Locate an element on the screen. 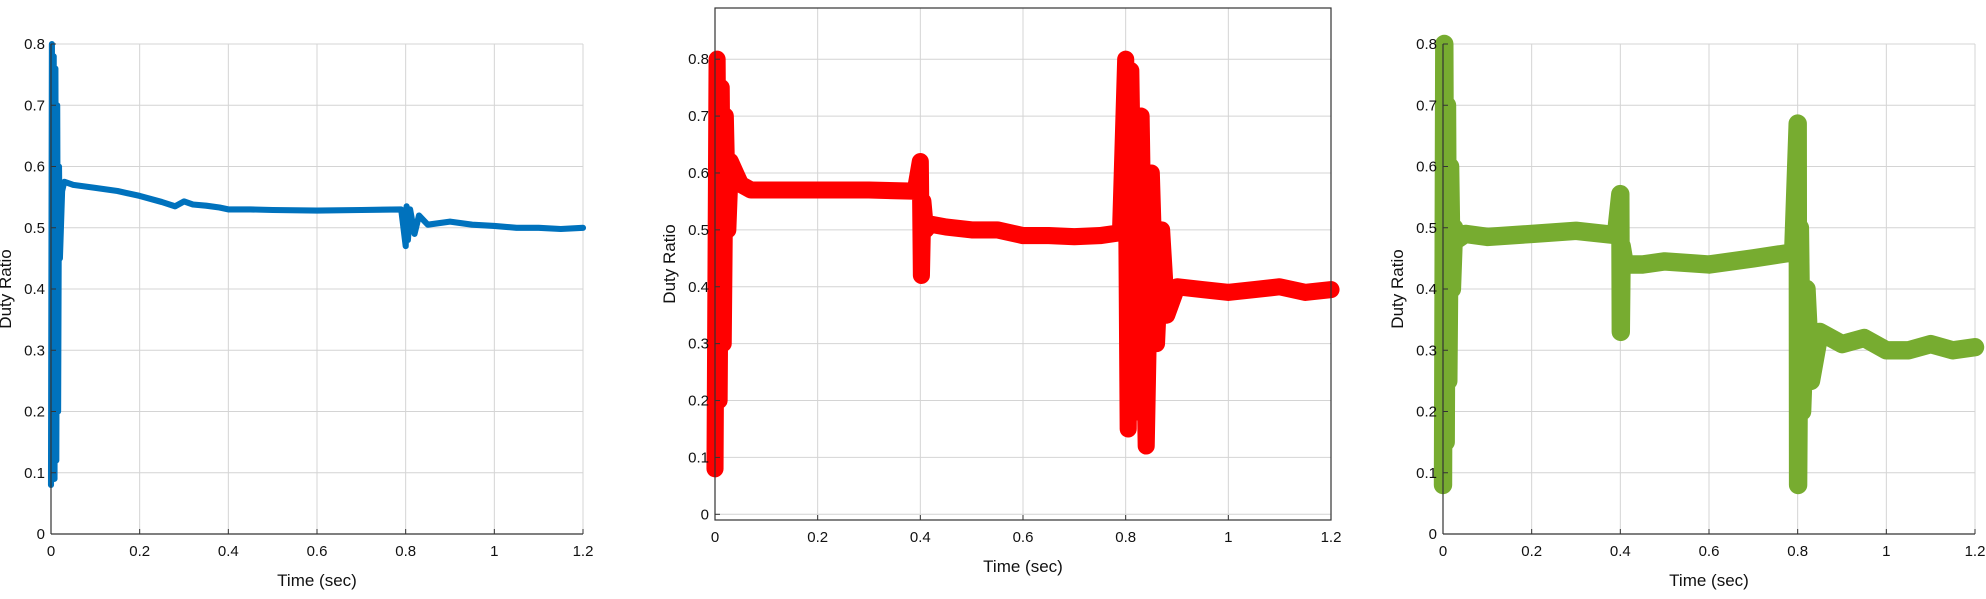 This screenshot has width=1986, height=599. x-axis-label-middle: Time (sec) is located at coordinates (1023, 566).